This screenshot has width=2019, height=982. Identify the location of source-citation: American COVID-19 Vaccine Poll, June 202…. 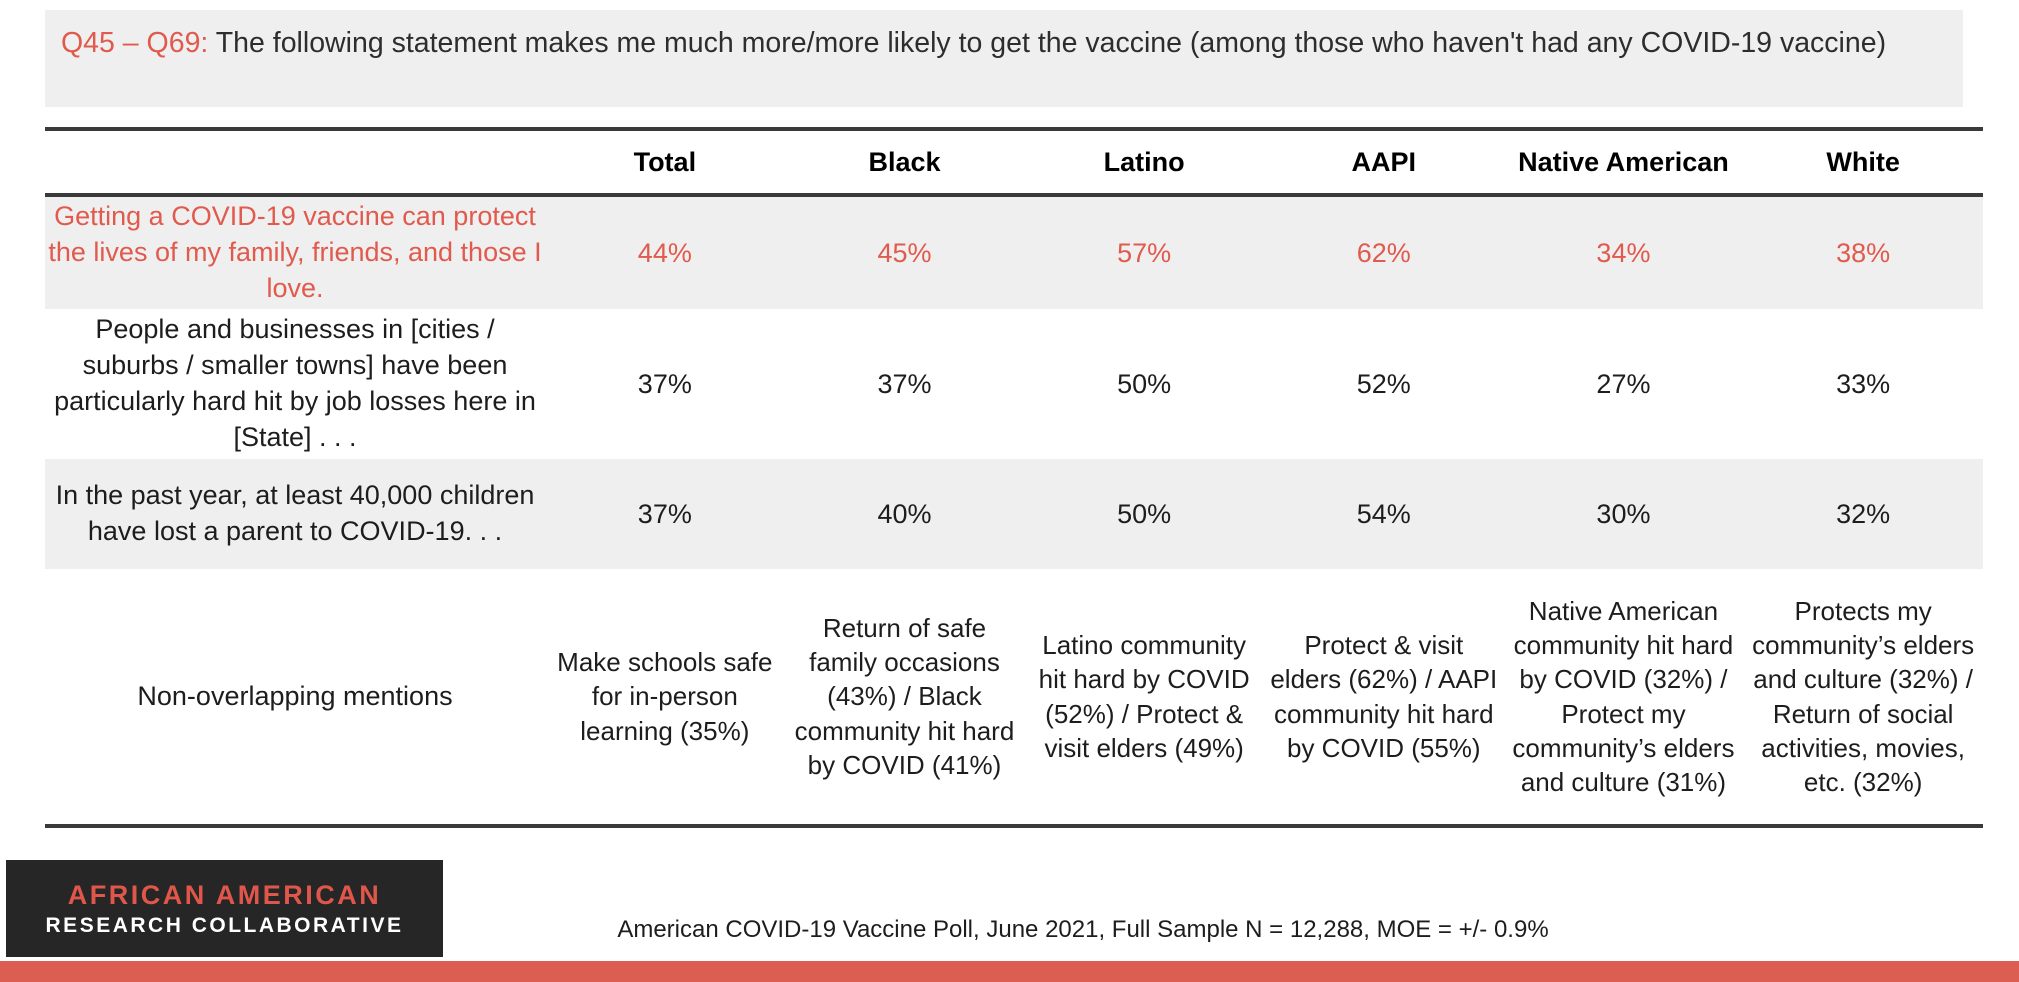
(1083, 929).